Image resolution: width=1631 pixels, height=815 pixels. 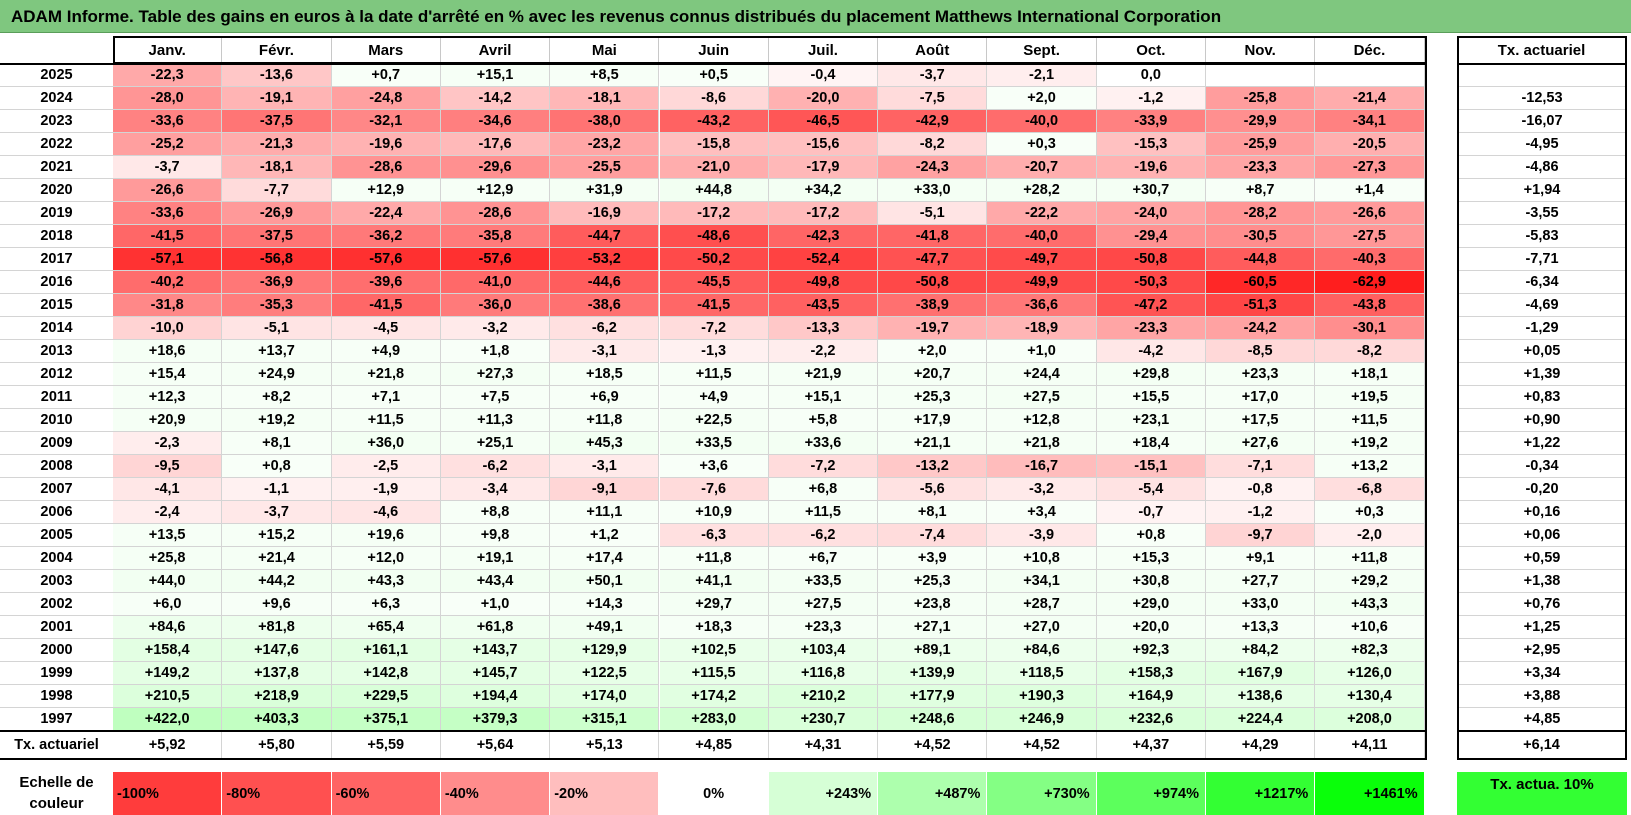 What do you see at coordinates (495, 75) in the screenshot?
I see `table-cell: +15,1` at bounding box center [495, 75].